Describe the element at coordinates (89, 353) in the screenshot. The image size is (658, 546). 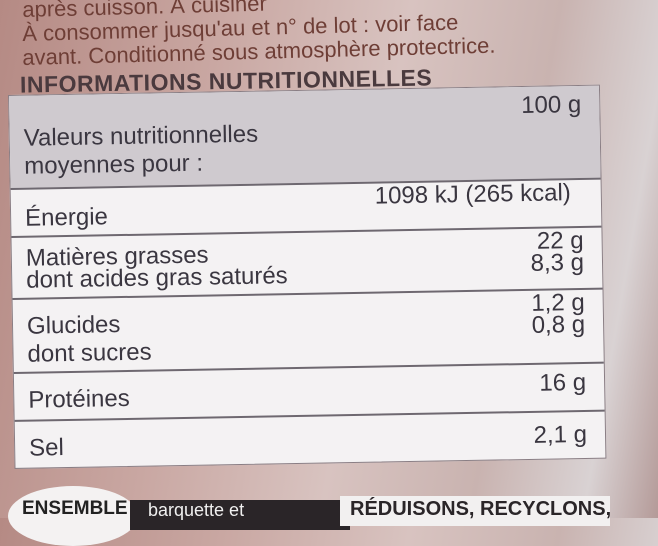
I see `row-sub-label: dont sucres` at that location.